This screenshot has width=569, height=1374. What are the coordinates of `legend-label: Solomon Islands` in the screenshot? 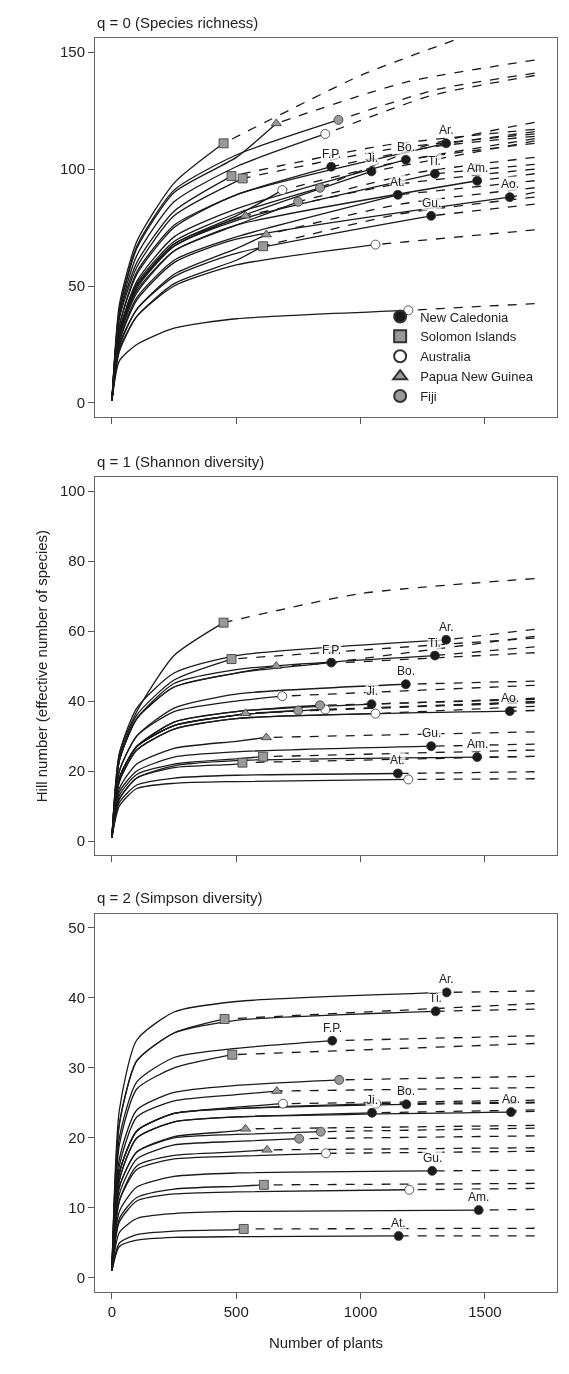 It's located at (468, 337).